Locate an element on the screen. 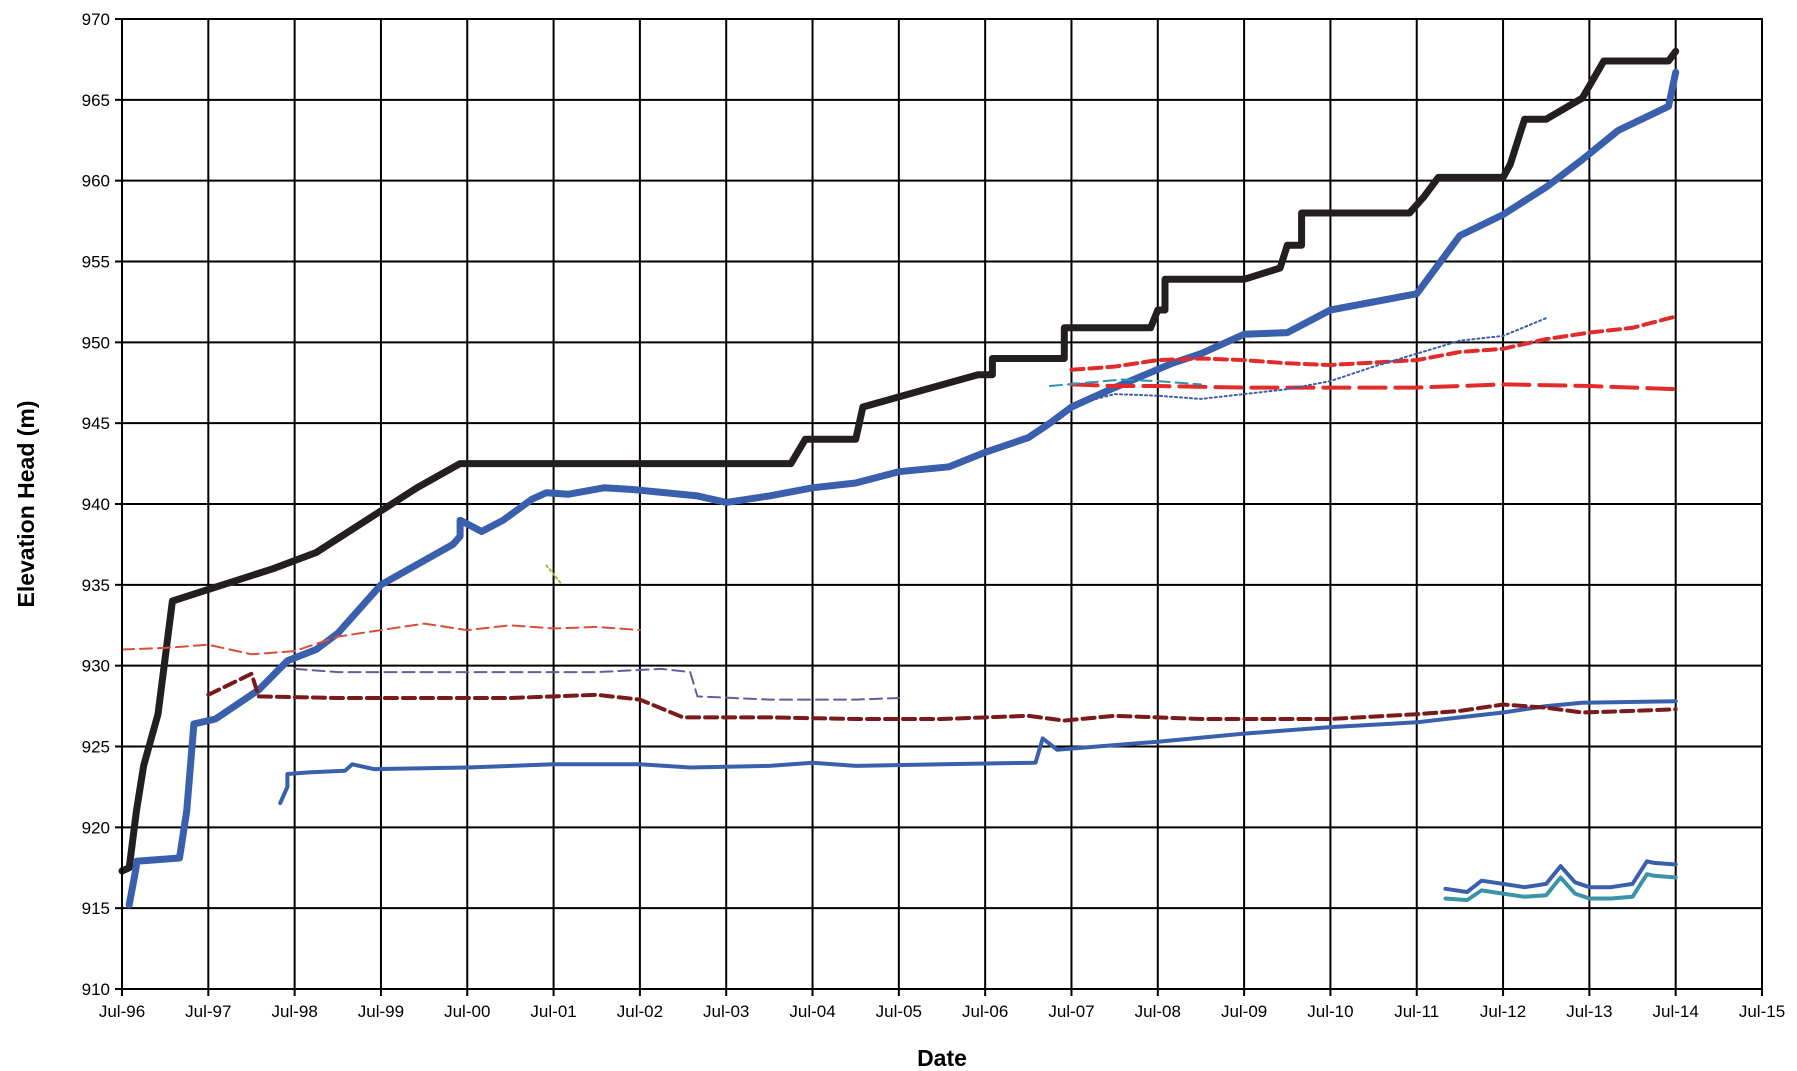  y-tick-label: 925 is located at coordinates (96, 747).